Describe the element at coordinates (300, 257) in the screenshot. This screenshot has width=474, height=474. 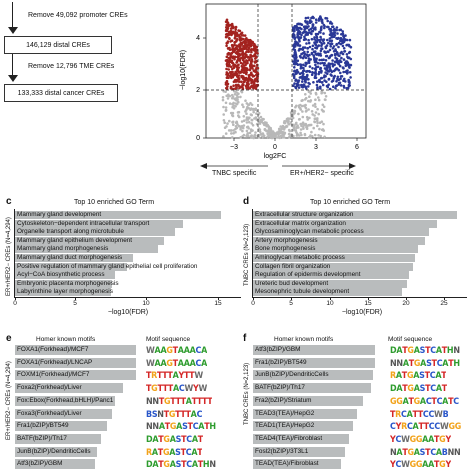
I see `go-term-label: Aminoglycan metabolic process` at that location.